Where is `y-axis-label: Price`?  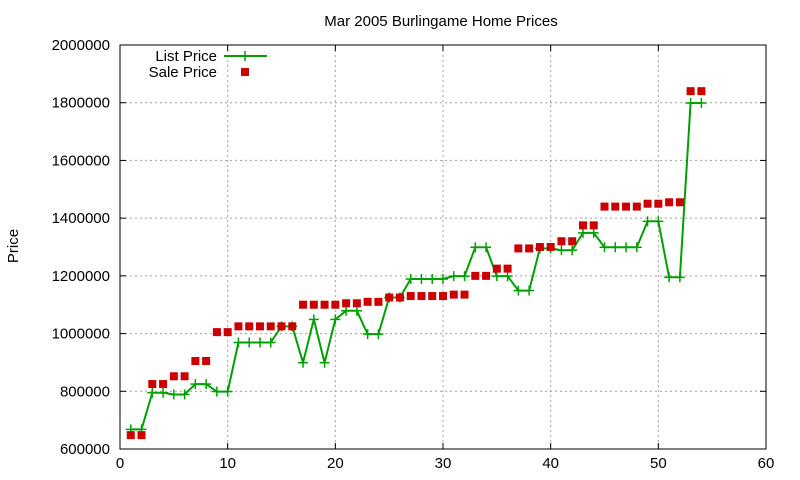
y-axis-label: Price is located at coordinates (13, 246).